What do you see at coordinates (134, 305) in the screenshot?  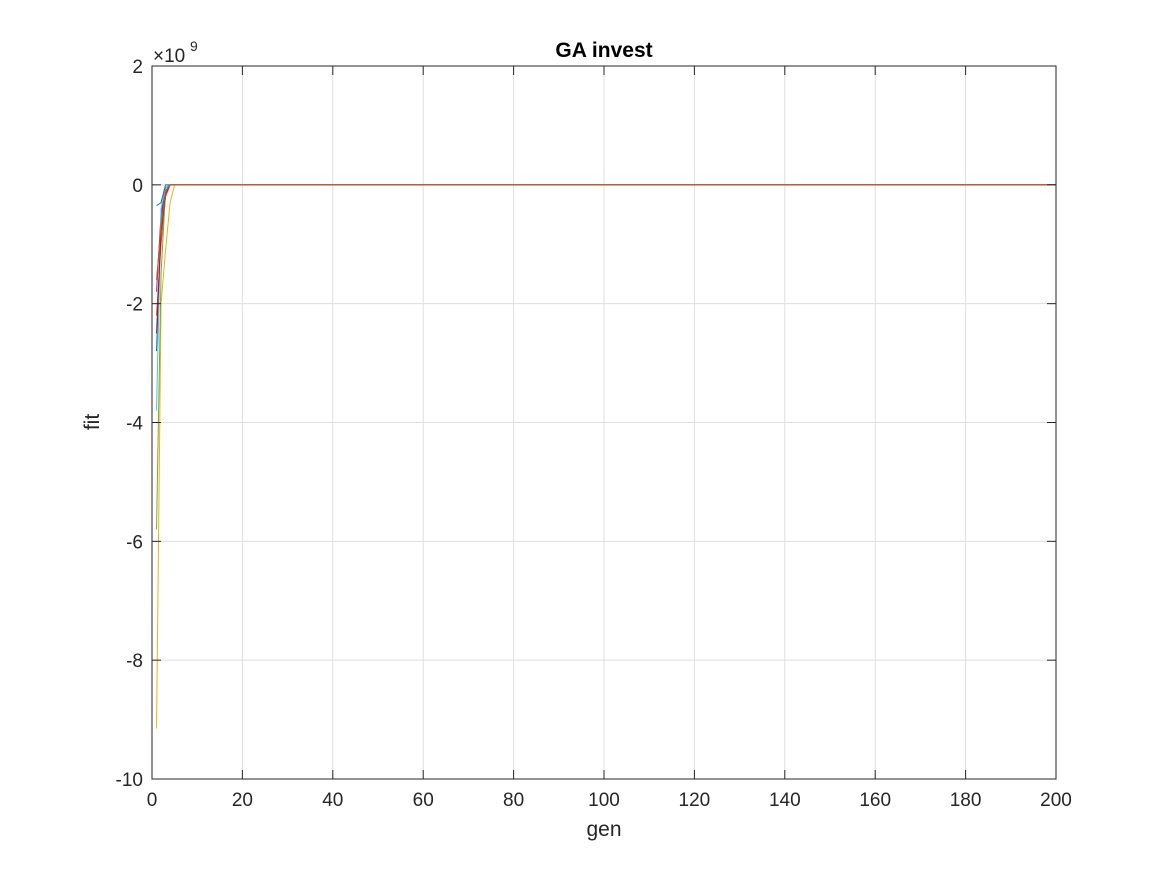 I see `y-tick-label: -2` at bounding box center [134, 305].